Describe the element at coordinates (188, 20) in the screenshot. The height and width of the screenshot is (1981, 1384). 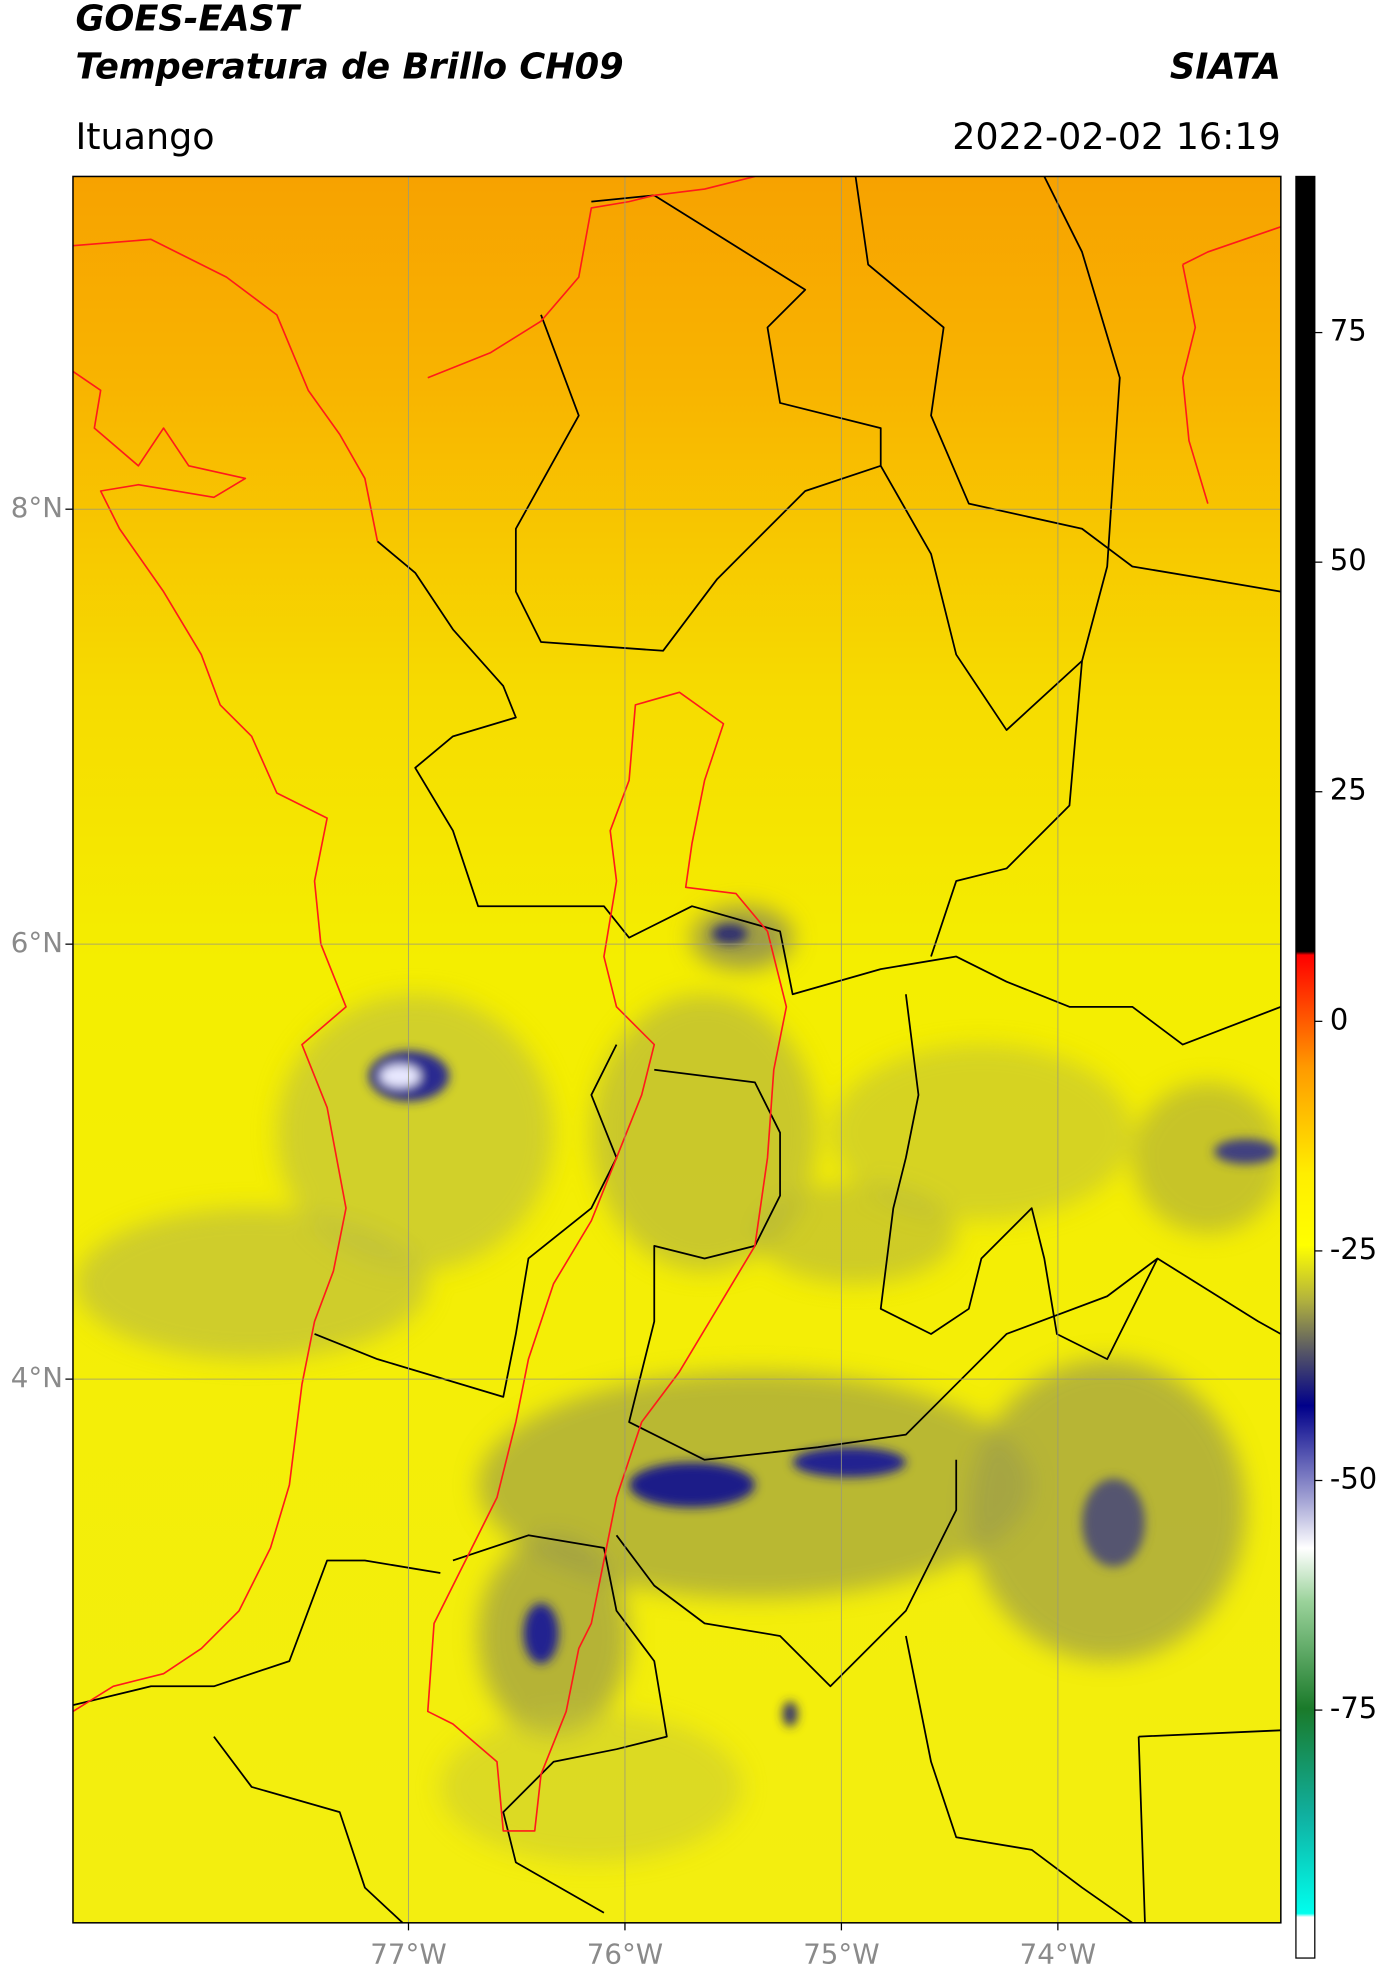
I see `title: GOES-EAST` at that location.